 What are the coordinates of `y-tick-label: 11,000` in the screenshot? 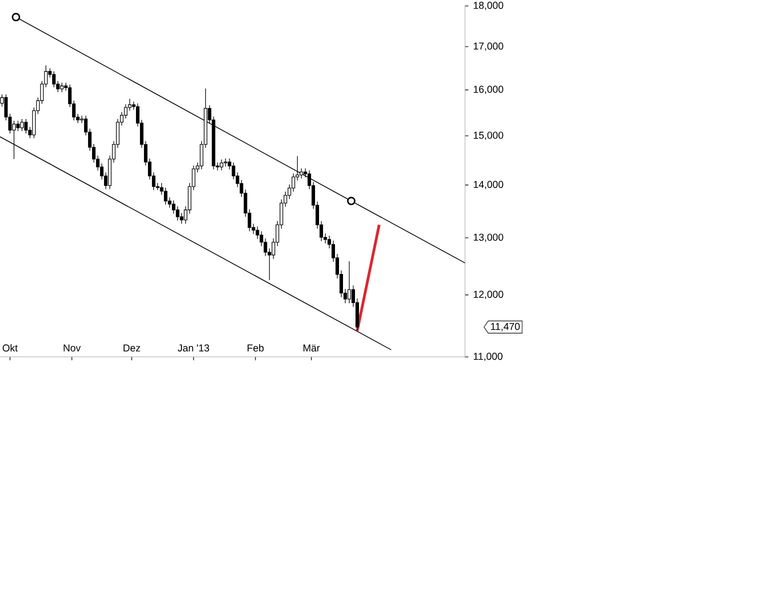 It's located at (488, 357).